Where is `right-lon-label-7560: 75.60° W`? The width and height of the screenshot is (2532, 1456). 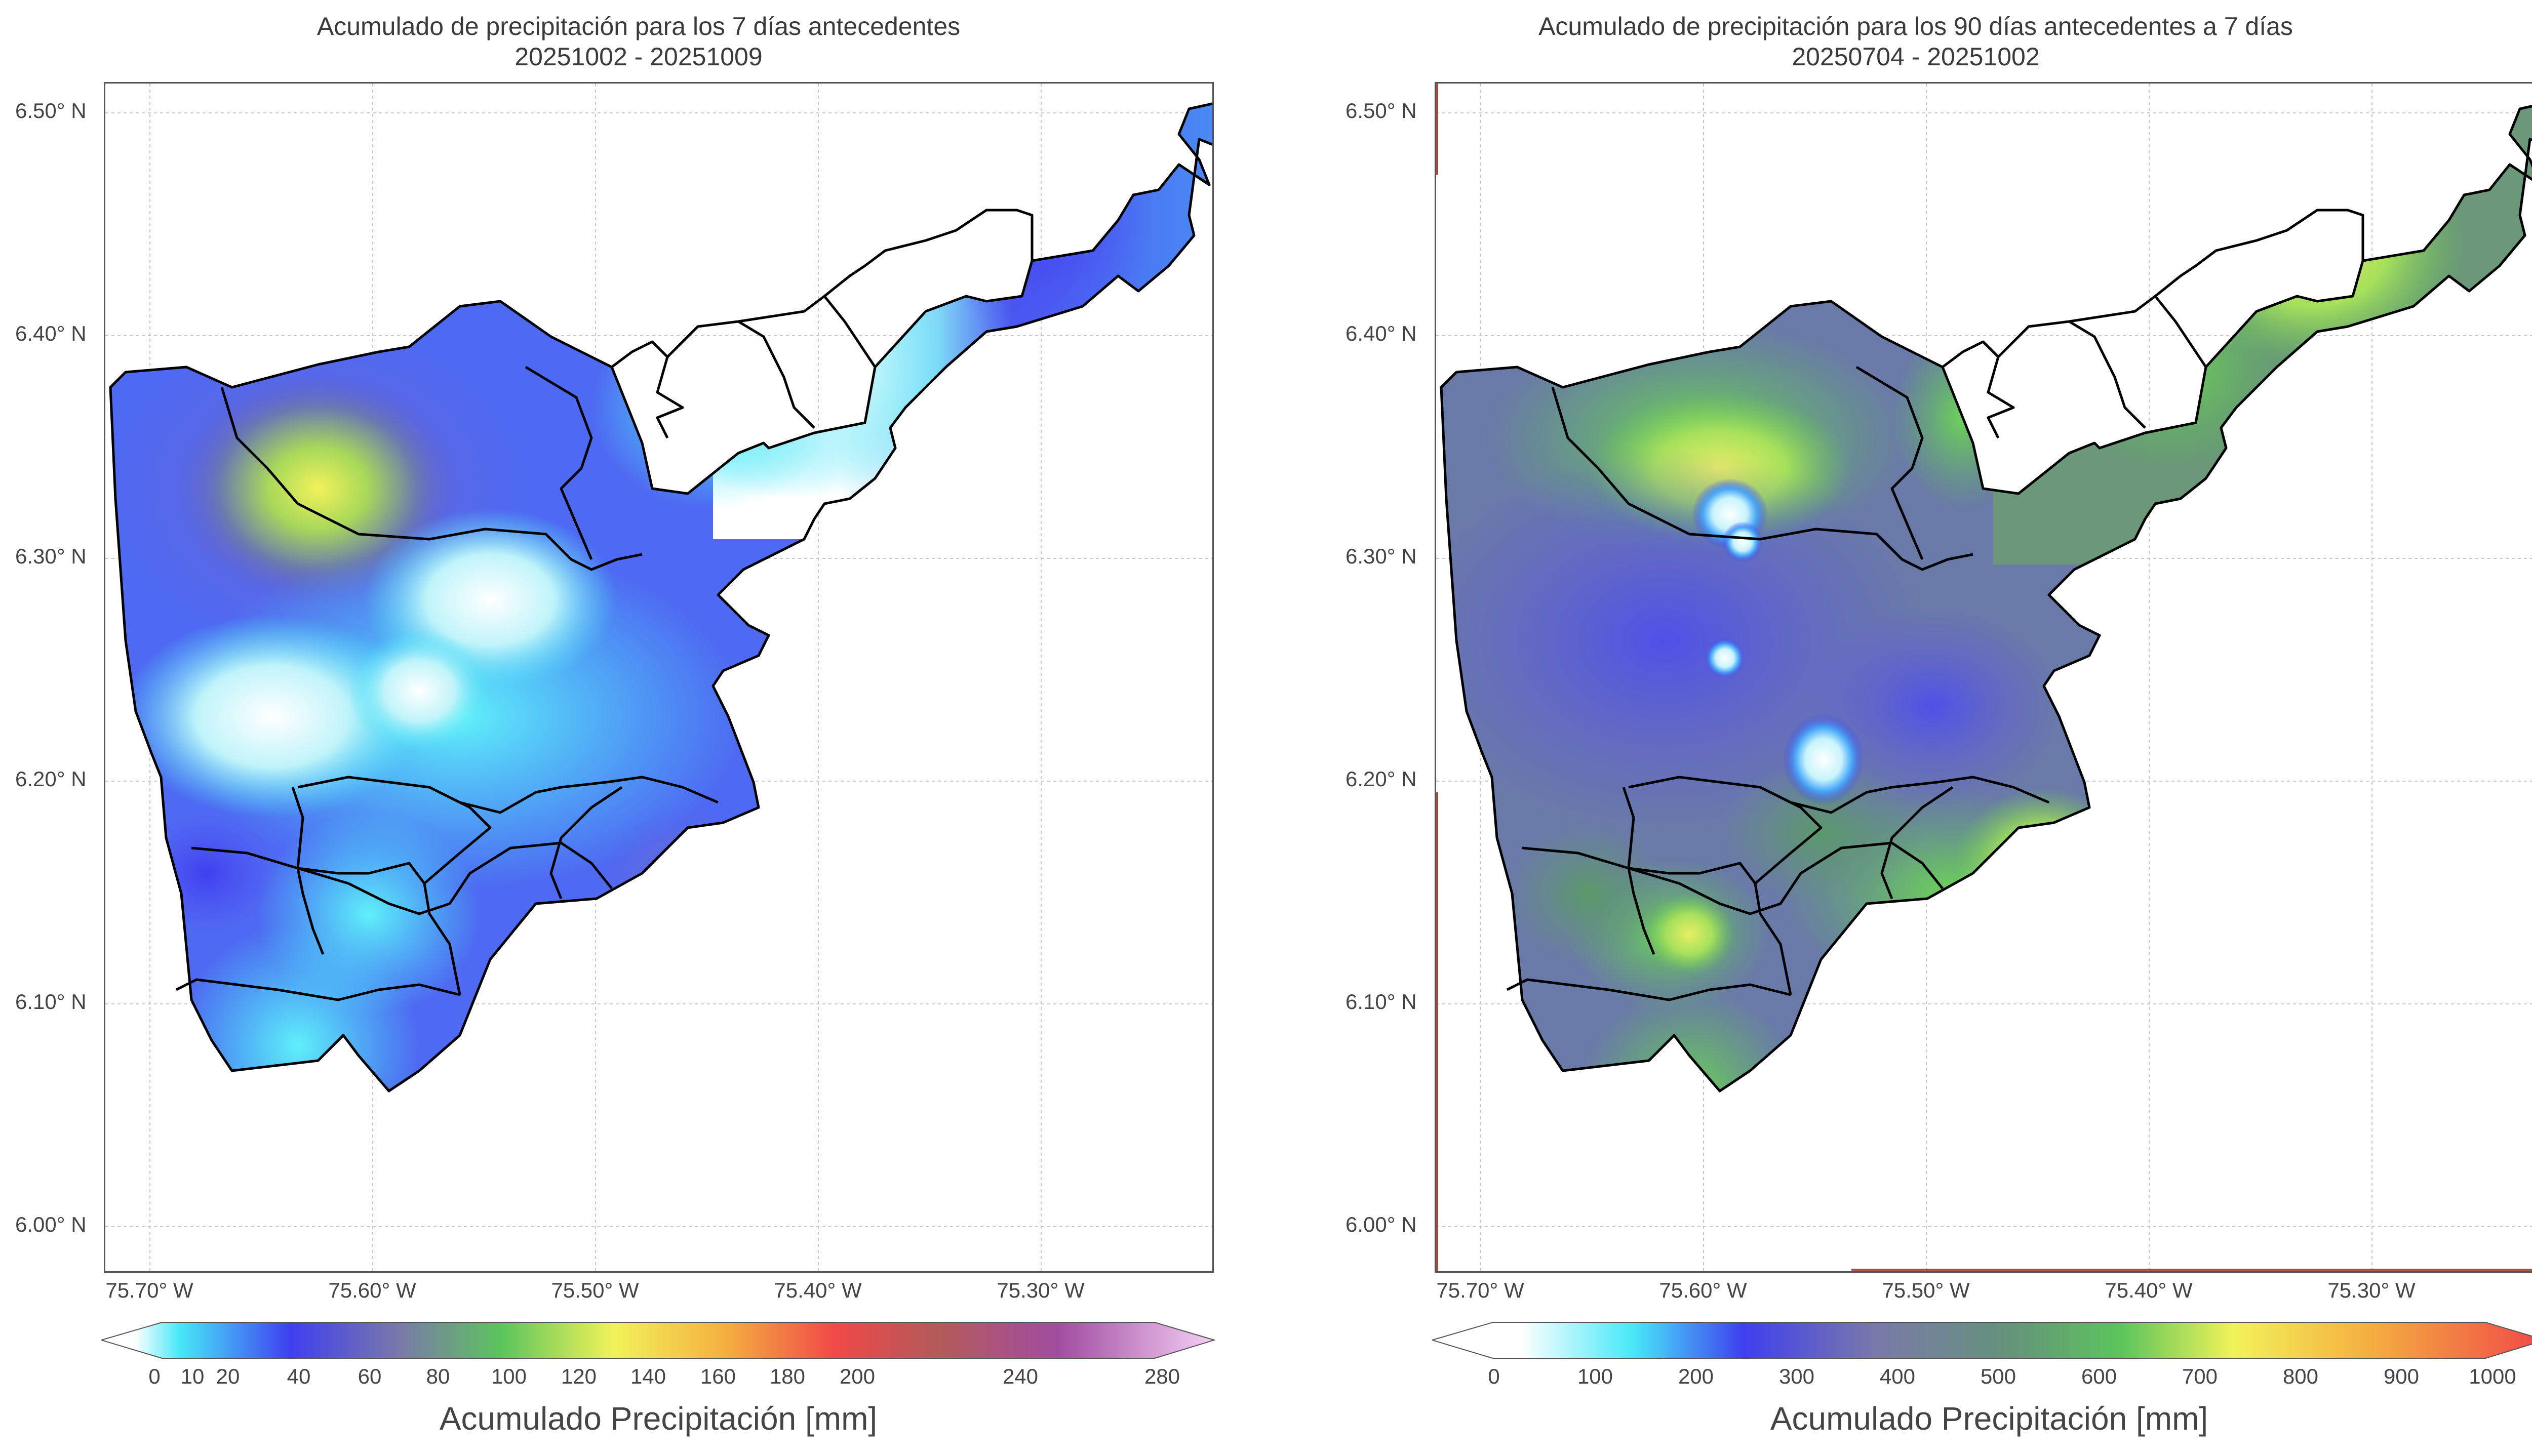
right-lon-label-7560: 75.60° W is located at coordinates (1703, 1290).